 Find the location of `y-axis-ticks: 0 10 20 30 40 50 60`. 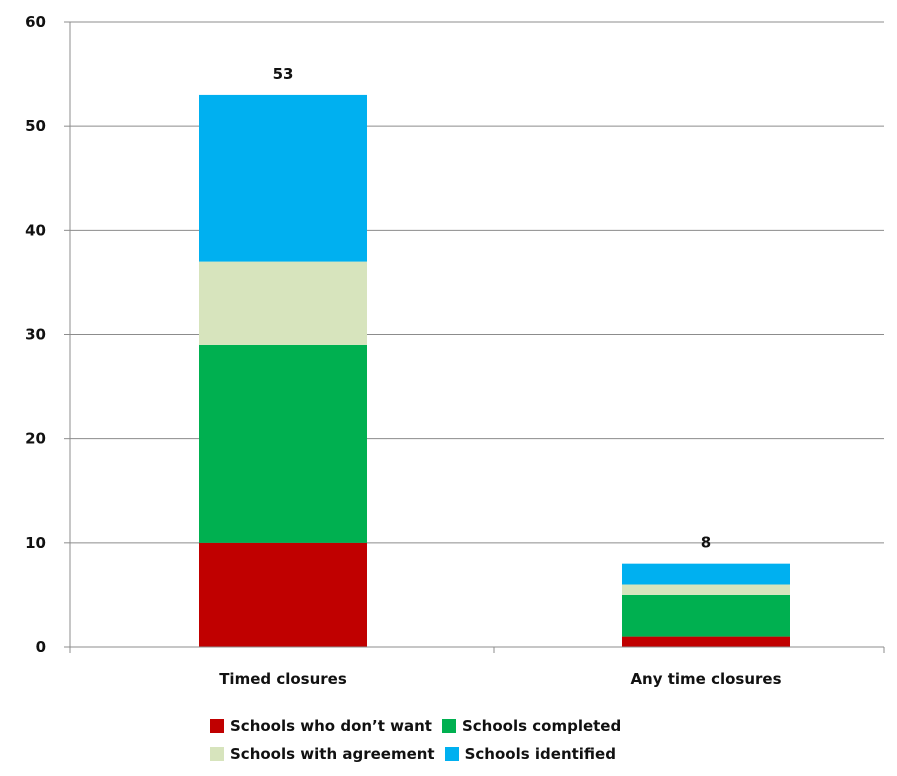

y-axis-ticks: 0 10 20 30 40 50 60 is located at coordinates (47, 334).